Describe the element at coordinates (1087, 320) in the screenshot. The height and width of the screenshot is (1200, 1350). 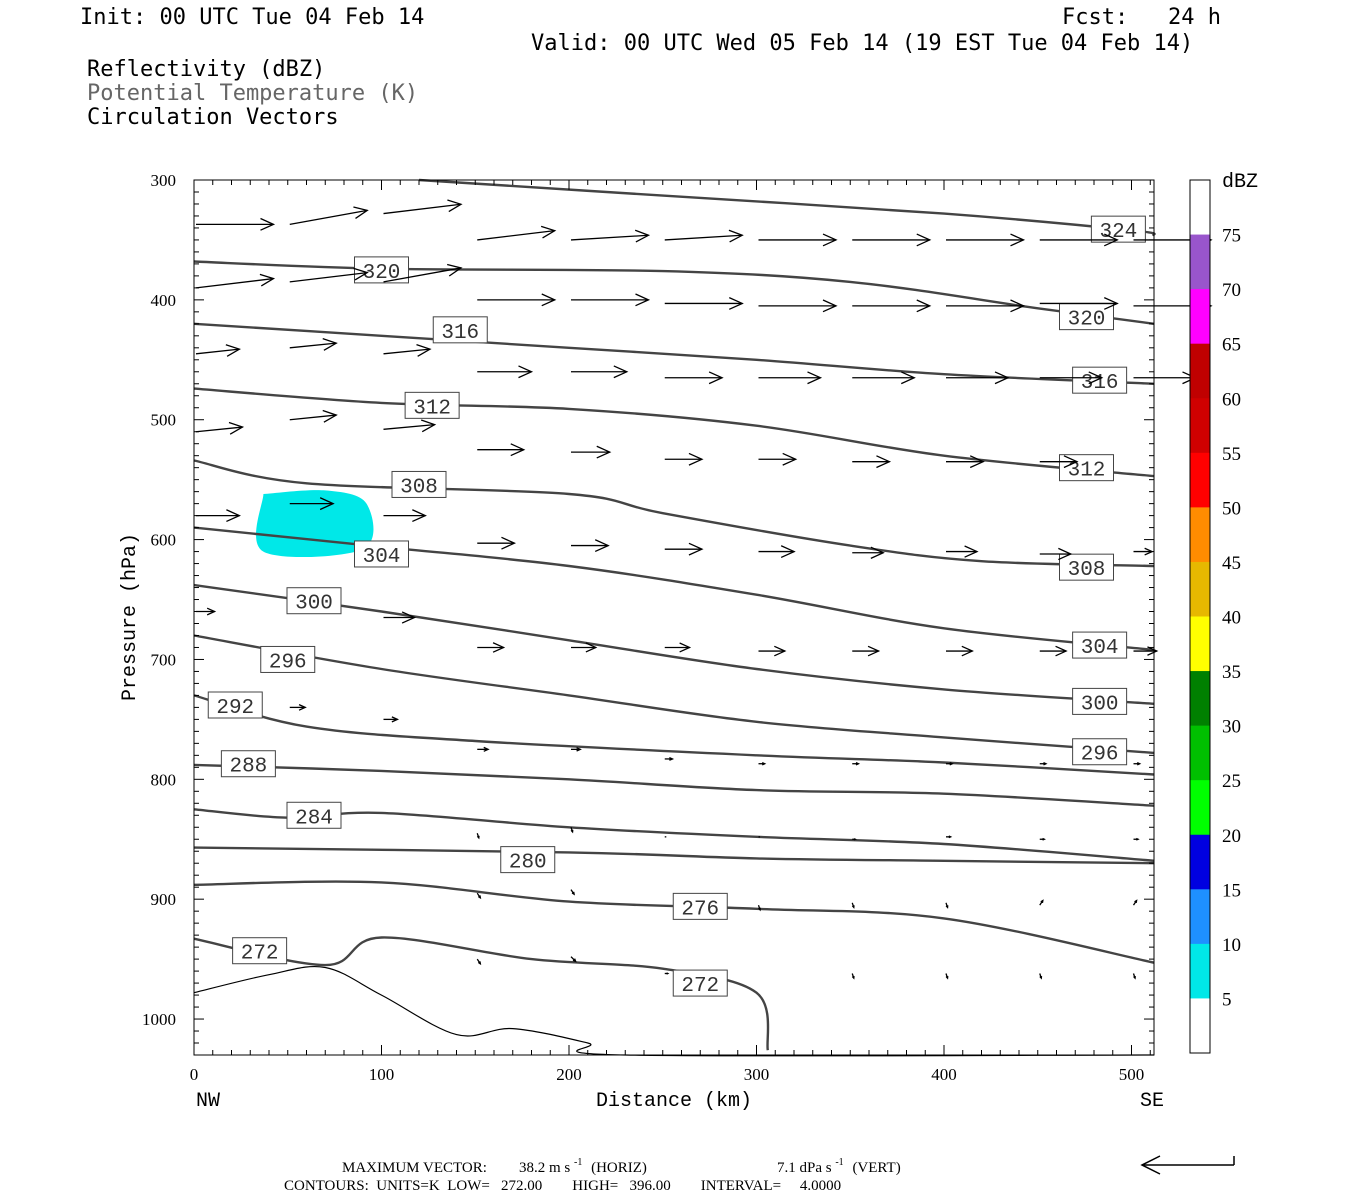
I see `theta-contour-label: 320` at that location.